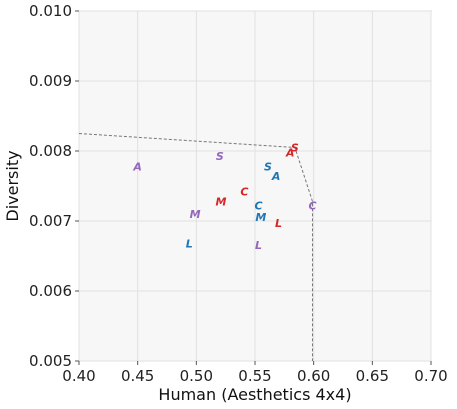 The image size is (457, 409). I want to click on y-axis-label: Diversity, so click(12, 185).